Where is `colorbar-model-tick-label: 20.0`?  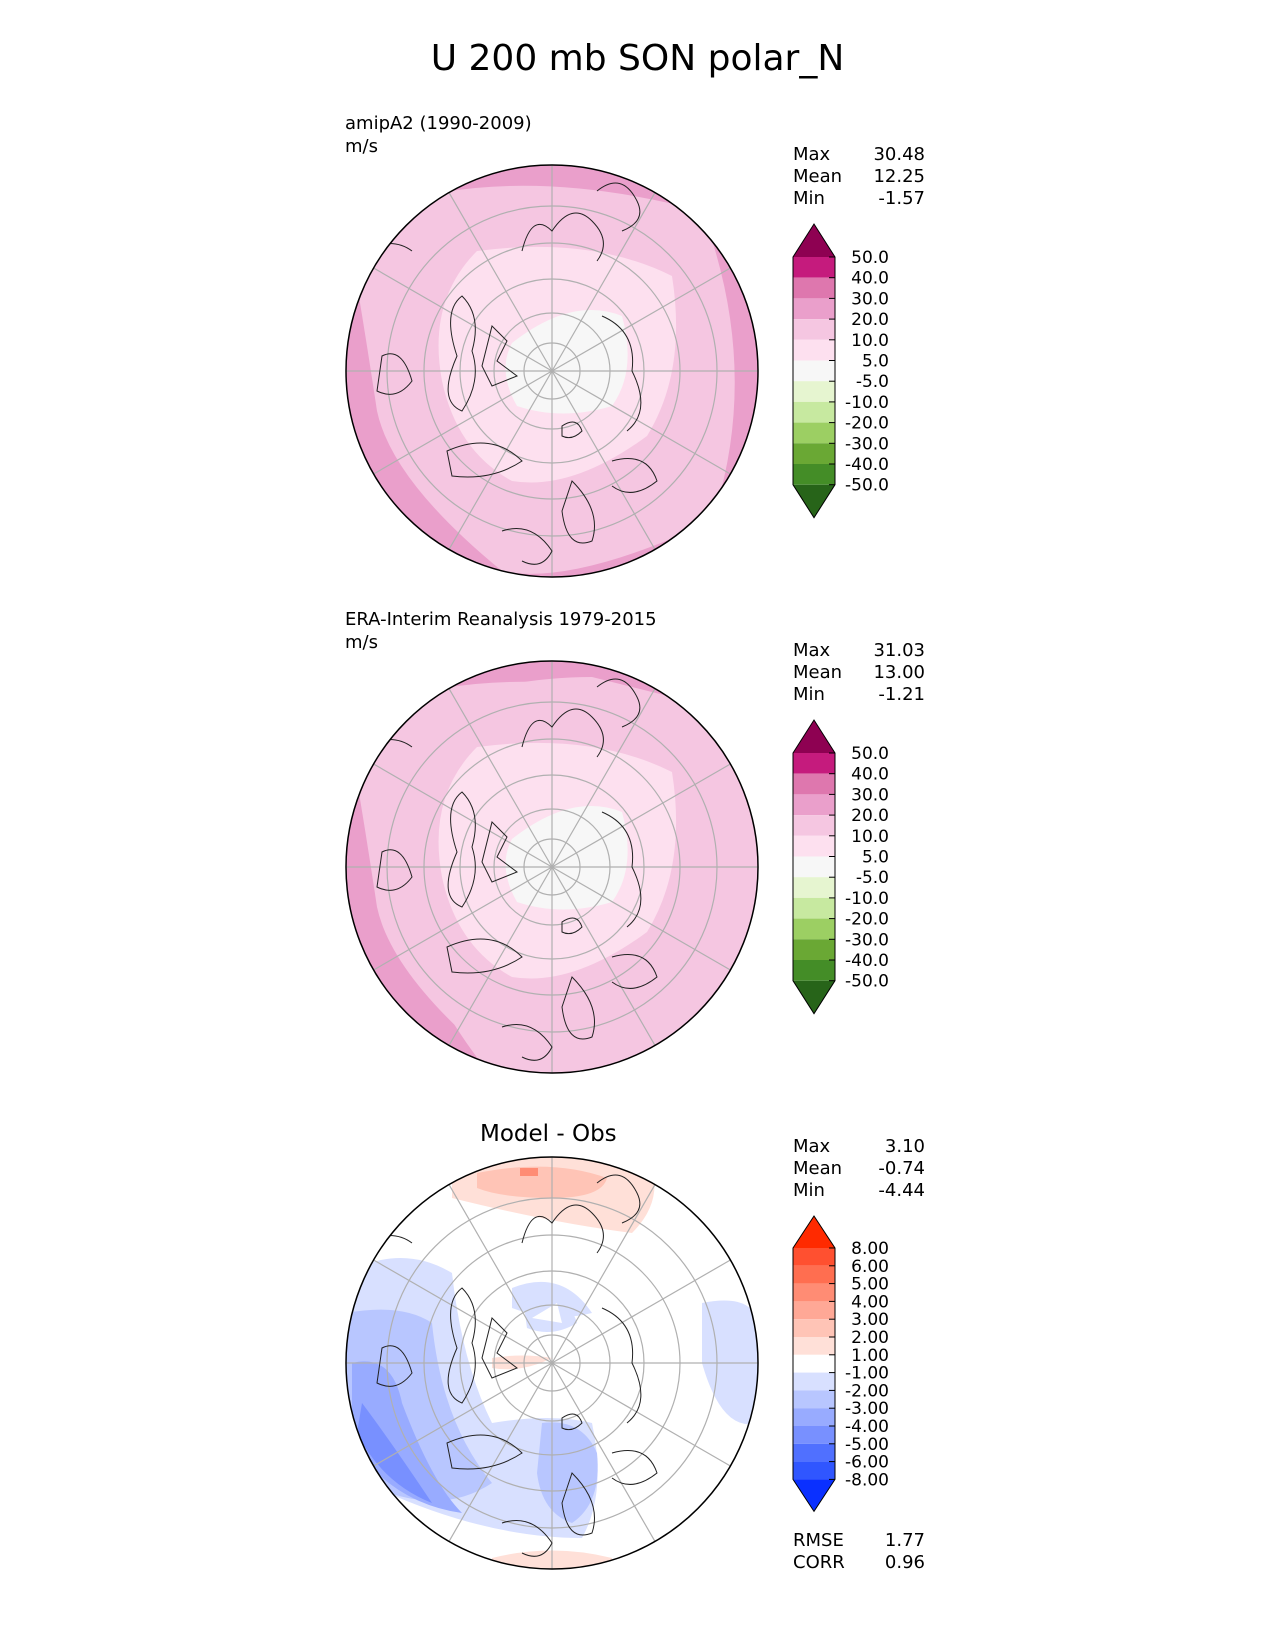 colorbar-model-tick-label: 20.0 is located at coordinates (870, 320).